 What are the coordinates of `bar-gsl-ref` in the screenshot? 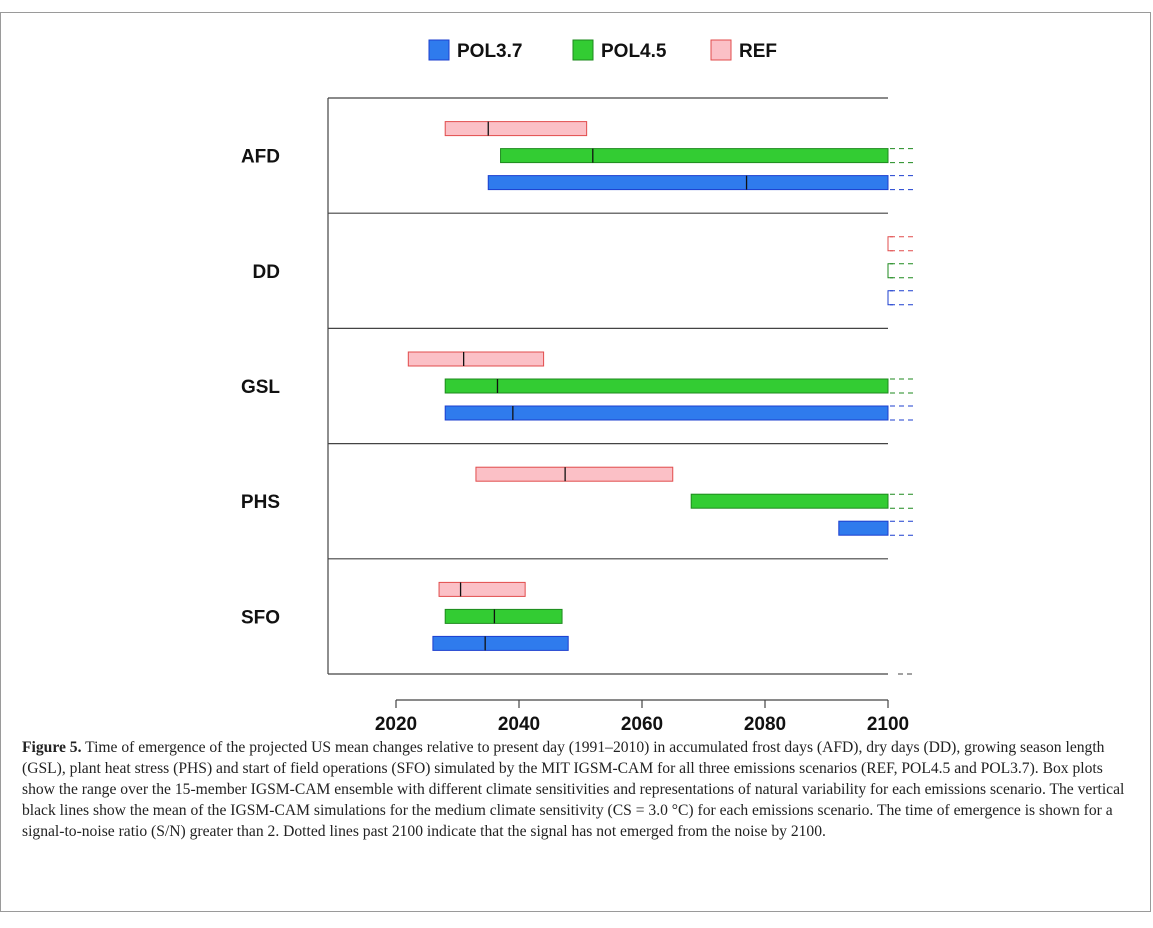 It's located at (476, 359).